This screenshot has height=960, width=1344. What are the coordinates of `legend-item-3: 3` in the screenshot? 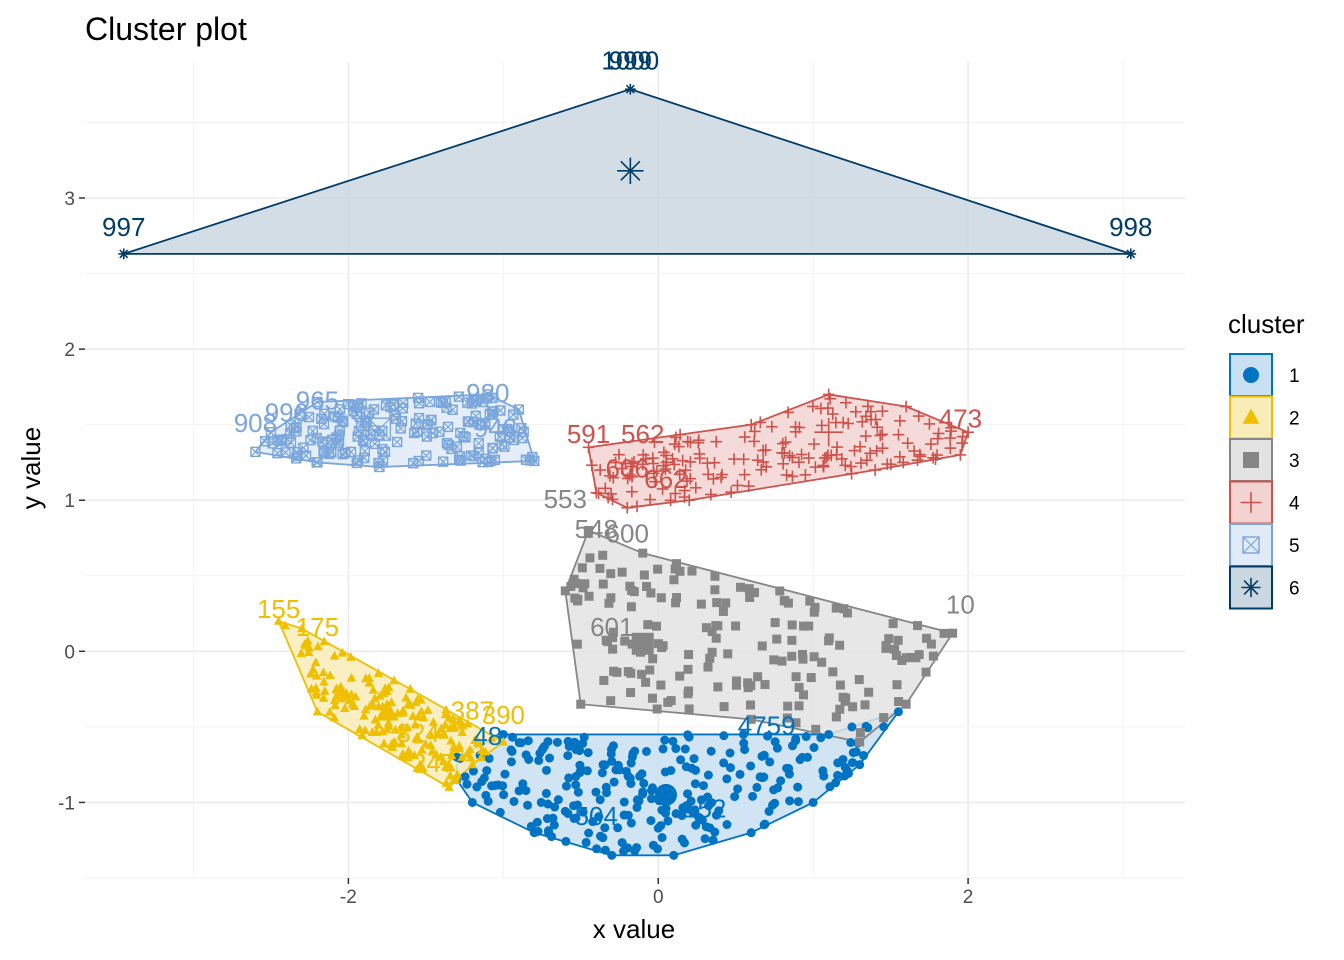 It's located at (1264, 460).